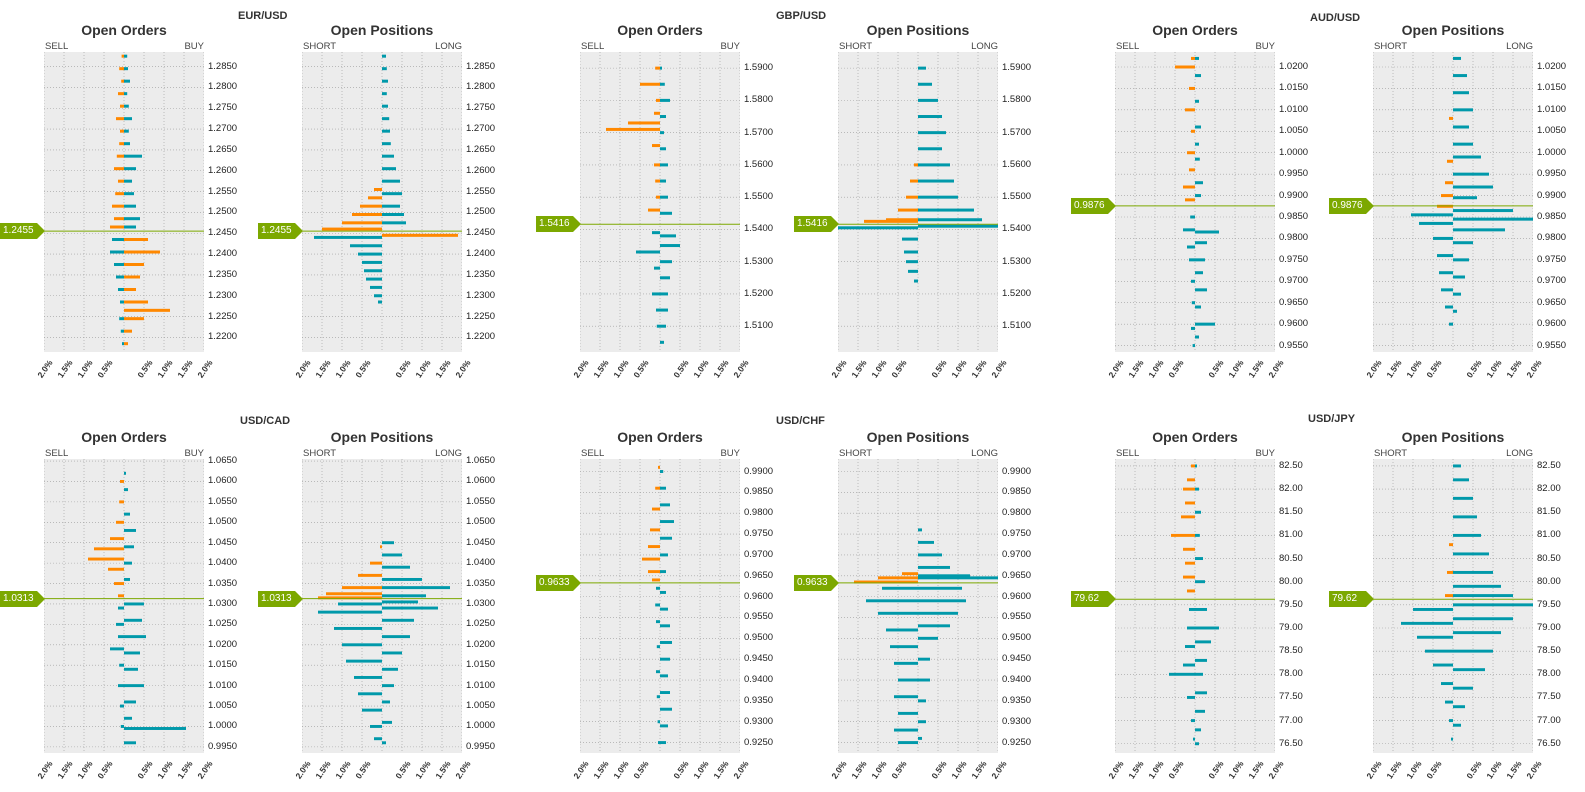  Describe the element at coordinates (1195, 437) in the screenshot. I see `chart-title: Open Orders` at that location.